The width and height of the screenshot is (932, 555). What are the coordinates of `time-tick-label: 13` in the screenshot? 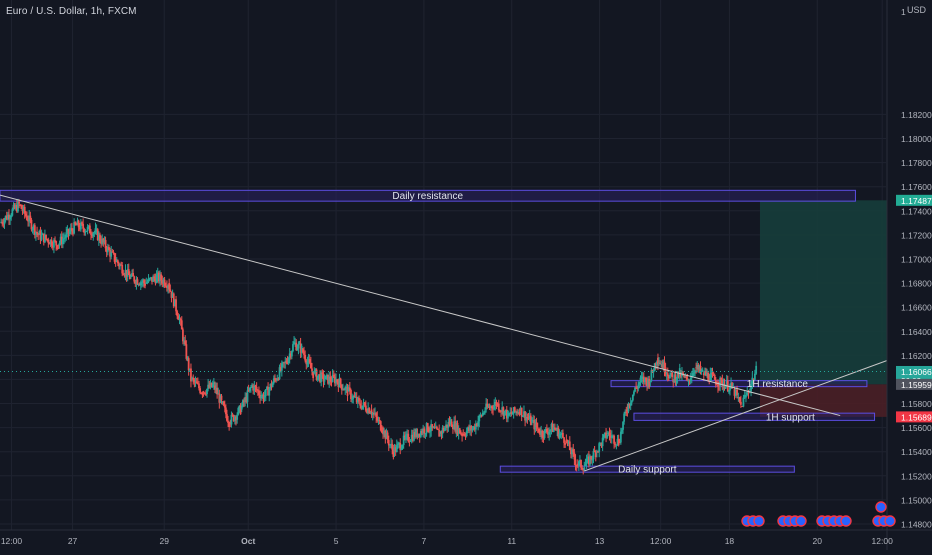 It's located at (600, 541).